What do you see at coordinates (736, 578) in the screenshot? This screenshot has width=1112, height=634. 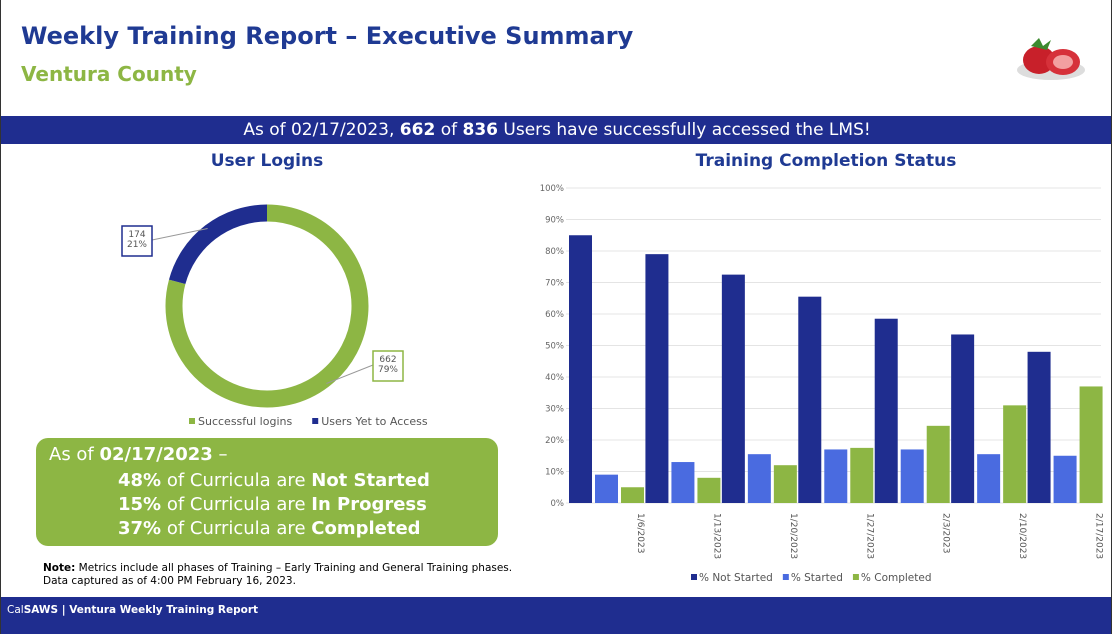 I see `legend-label: % Not Started` at bounding box center [736, 578].